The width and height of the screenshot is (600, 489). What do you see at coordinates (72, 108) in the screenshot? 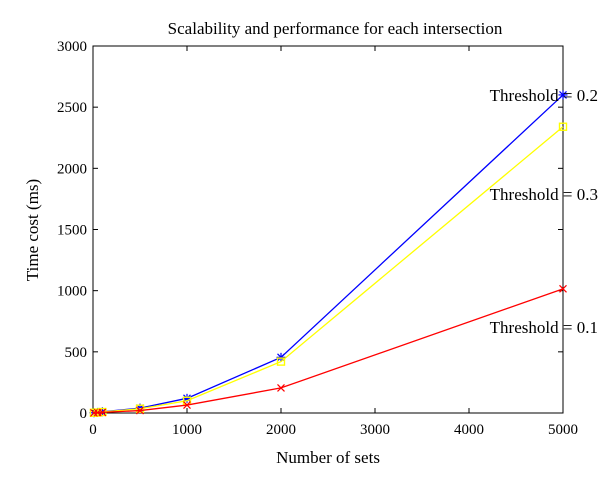
I see `y-tick-label: 2500` at bounding box center [72, 108].